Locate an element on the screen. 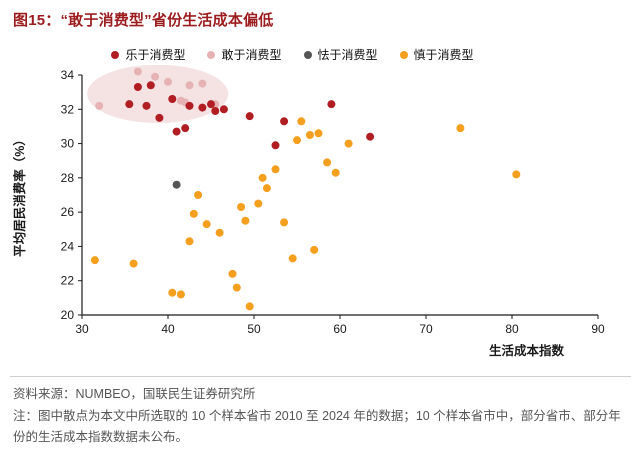  legend-item: 乐于消费型 is located at coordinates (148, 54).